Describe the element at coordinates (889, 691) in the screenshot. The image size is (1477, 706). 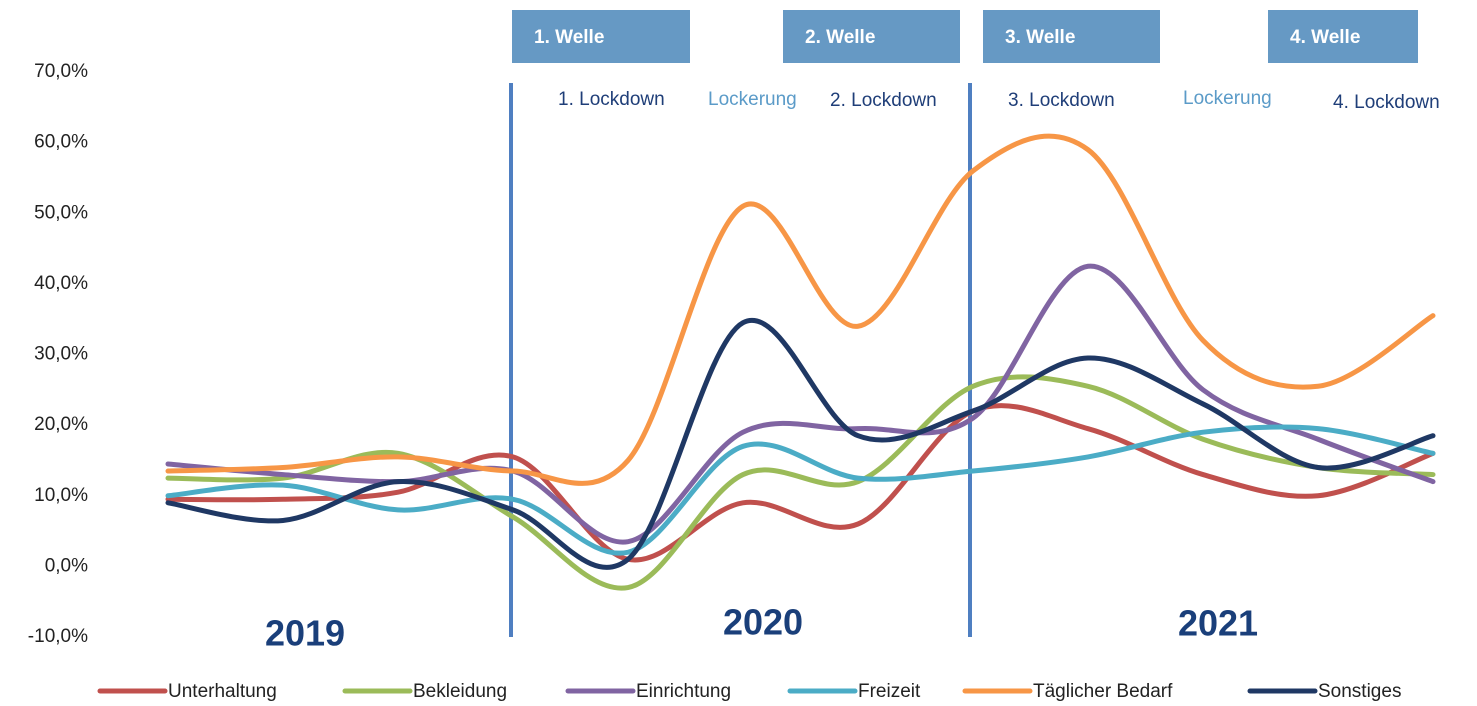
I see `legend-label: Freizeit` at that location.